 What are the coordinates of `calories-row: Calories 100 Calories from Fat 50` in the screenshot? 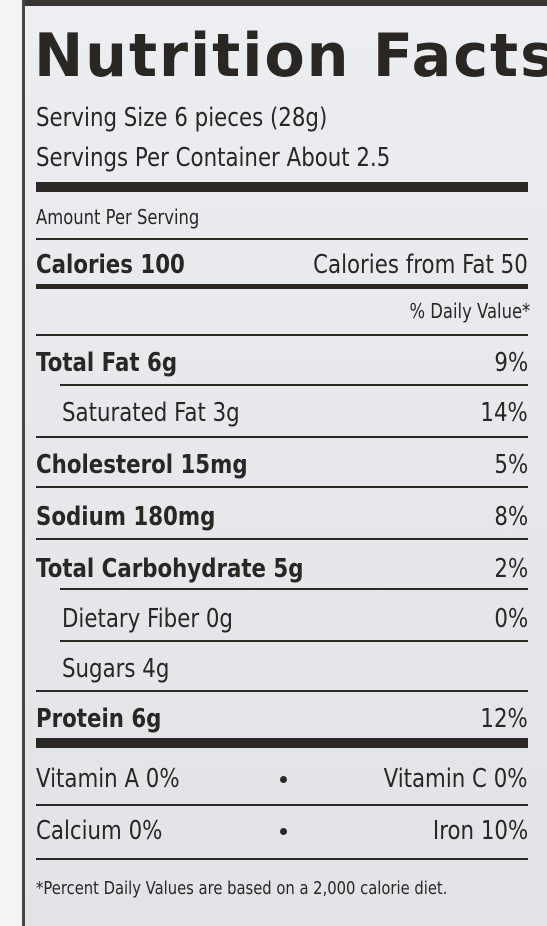 It's located at (282, 265).